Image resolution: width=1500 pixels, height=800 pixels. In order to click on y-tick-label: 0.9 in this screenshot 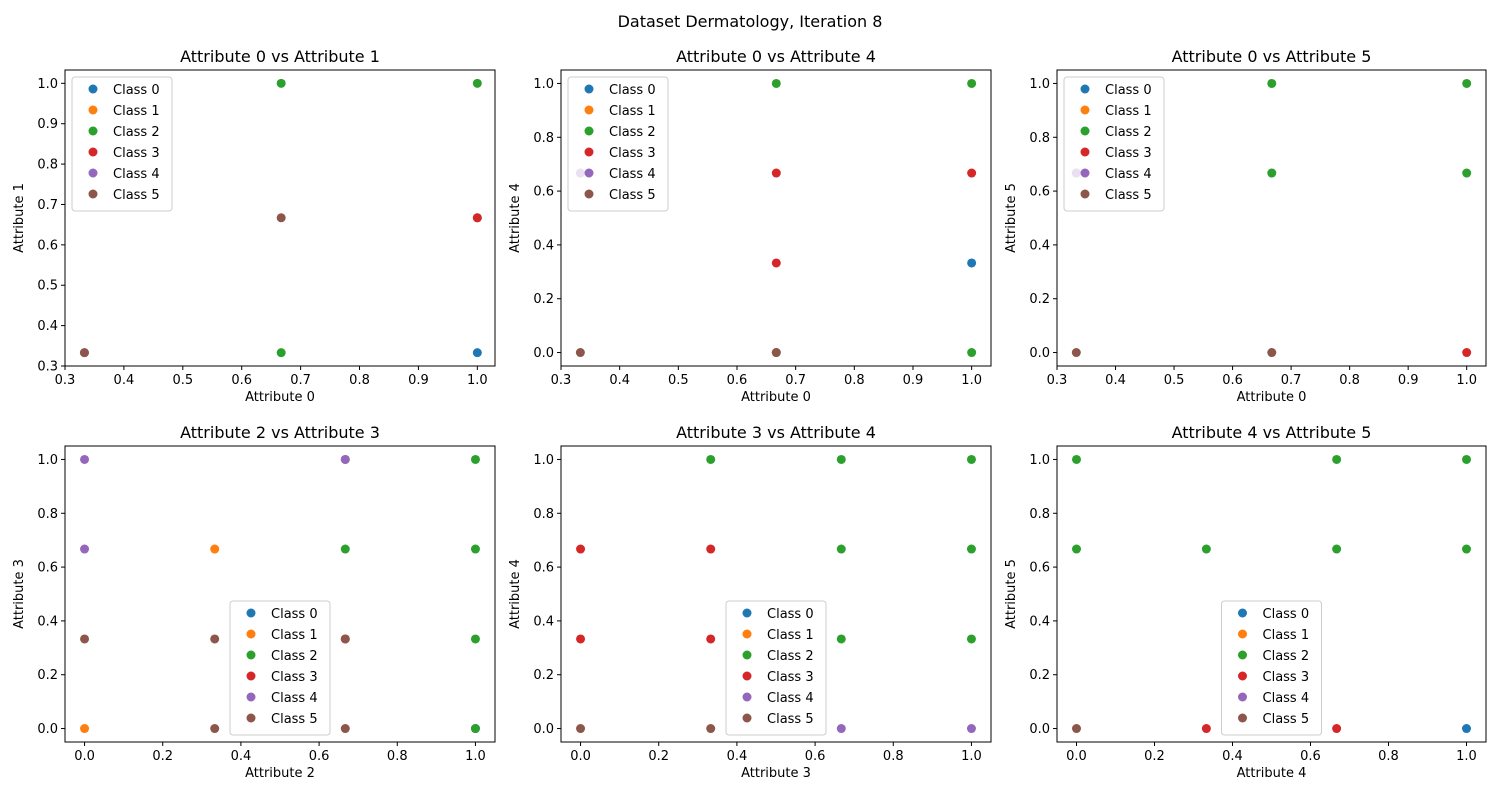, I will do `click(47, 124)`.